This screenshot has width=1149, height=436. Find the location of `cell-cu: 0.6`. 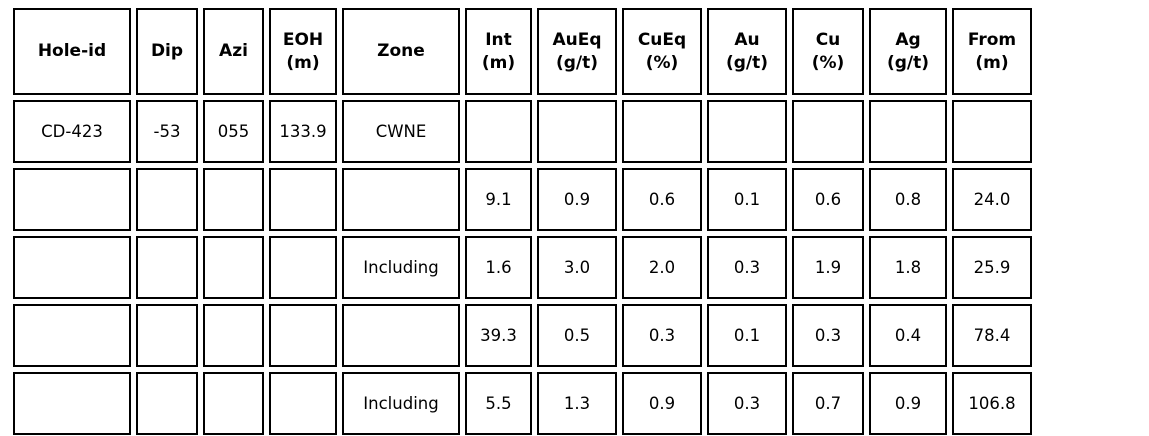

cell-cu: 0.6 is located at coordinates (828, 199).